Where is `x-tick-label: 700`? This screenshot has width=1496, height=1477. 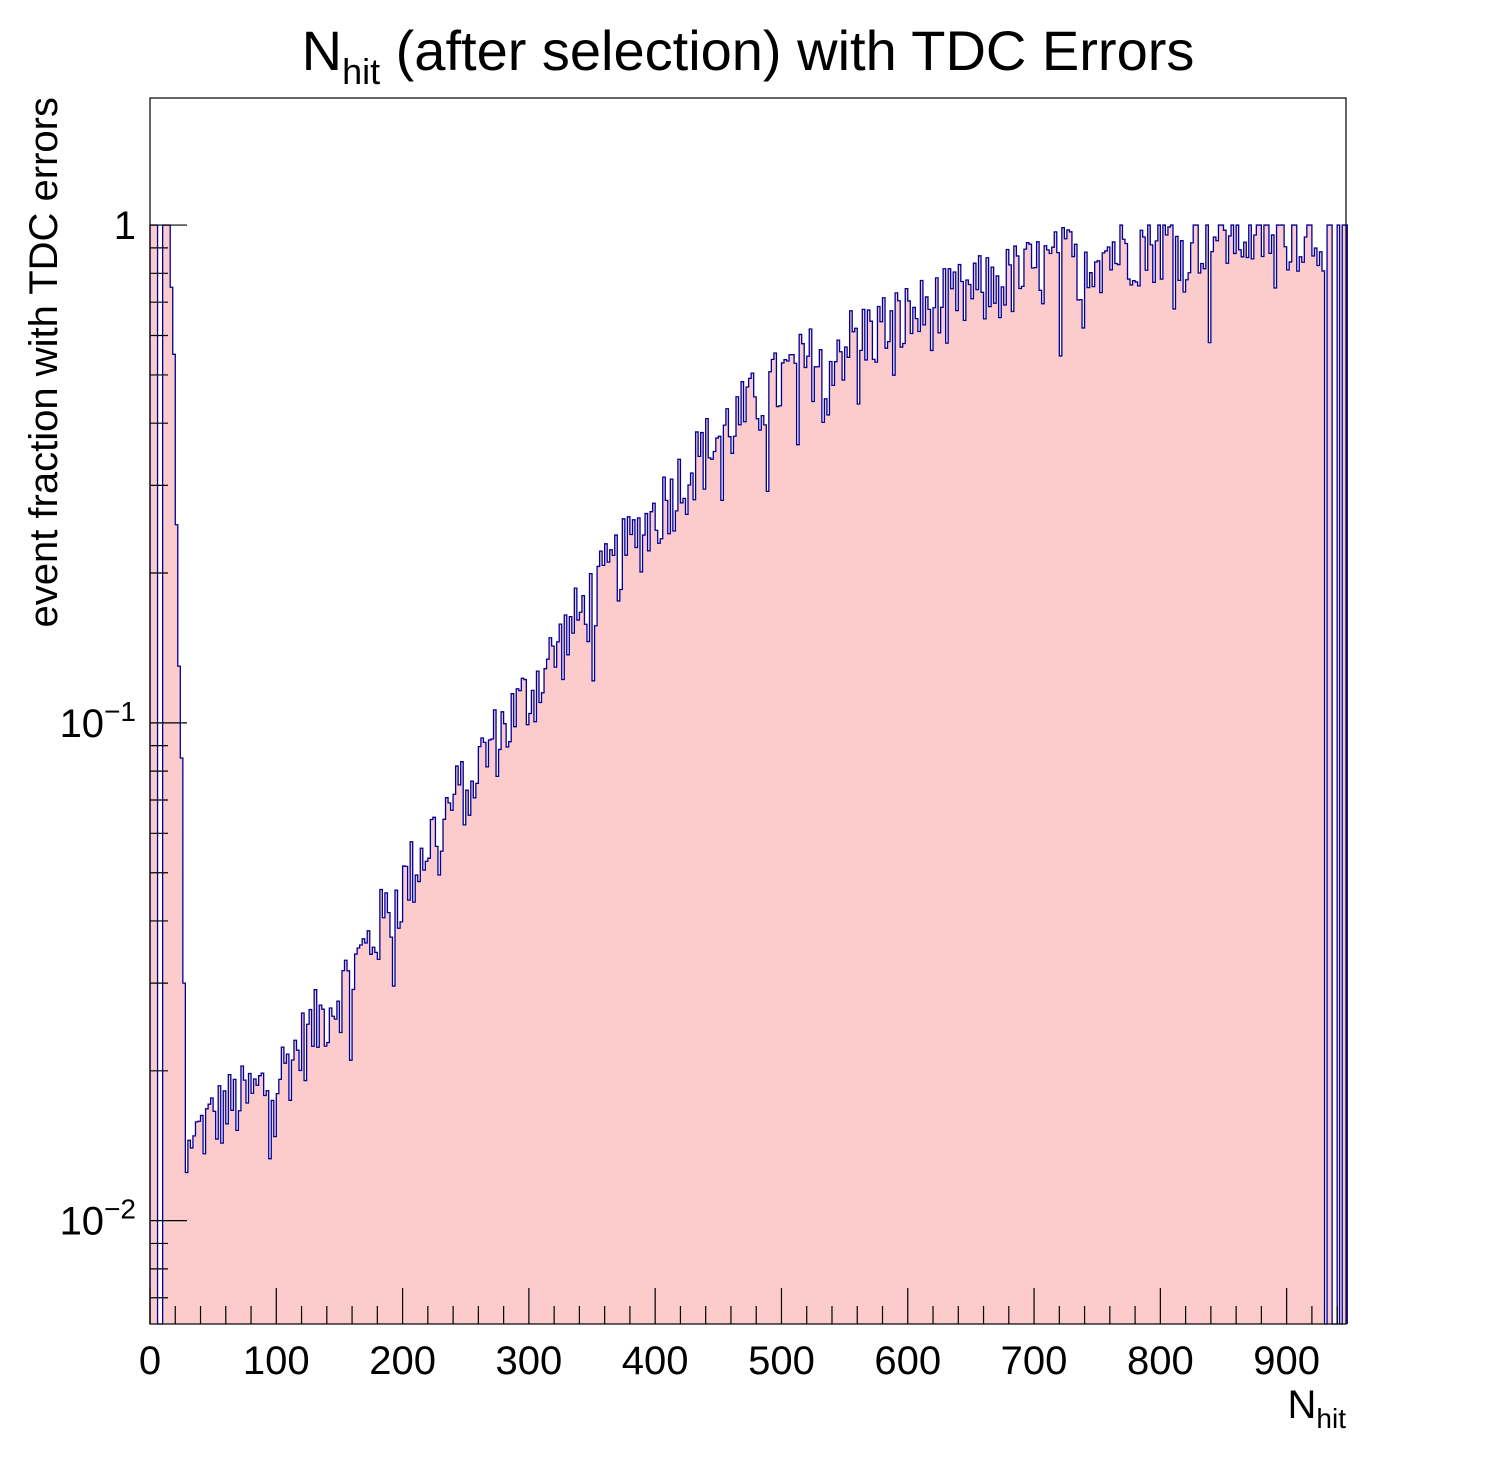
x-tick-label: 700 is located at coordinates (1034, 1361).